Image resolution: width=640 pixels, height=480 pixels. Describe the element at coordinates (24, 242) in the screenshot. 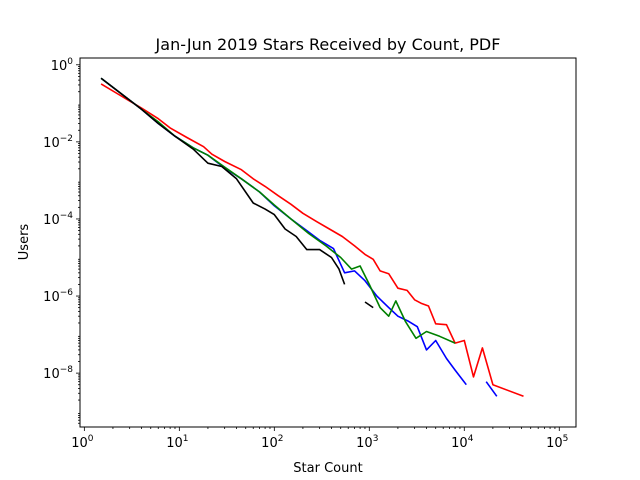

I see `y-axis-label: Users` at that location.